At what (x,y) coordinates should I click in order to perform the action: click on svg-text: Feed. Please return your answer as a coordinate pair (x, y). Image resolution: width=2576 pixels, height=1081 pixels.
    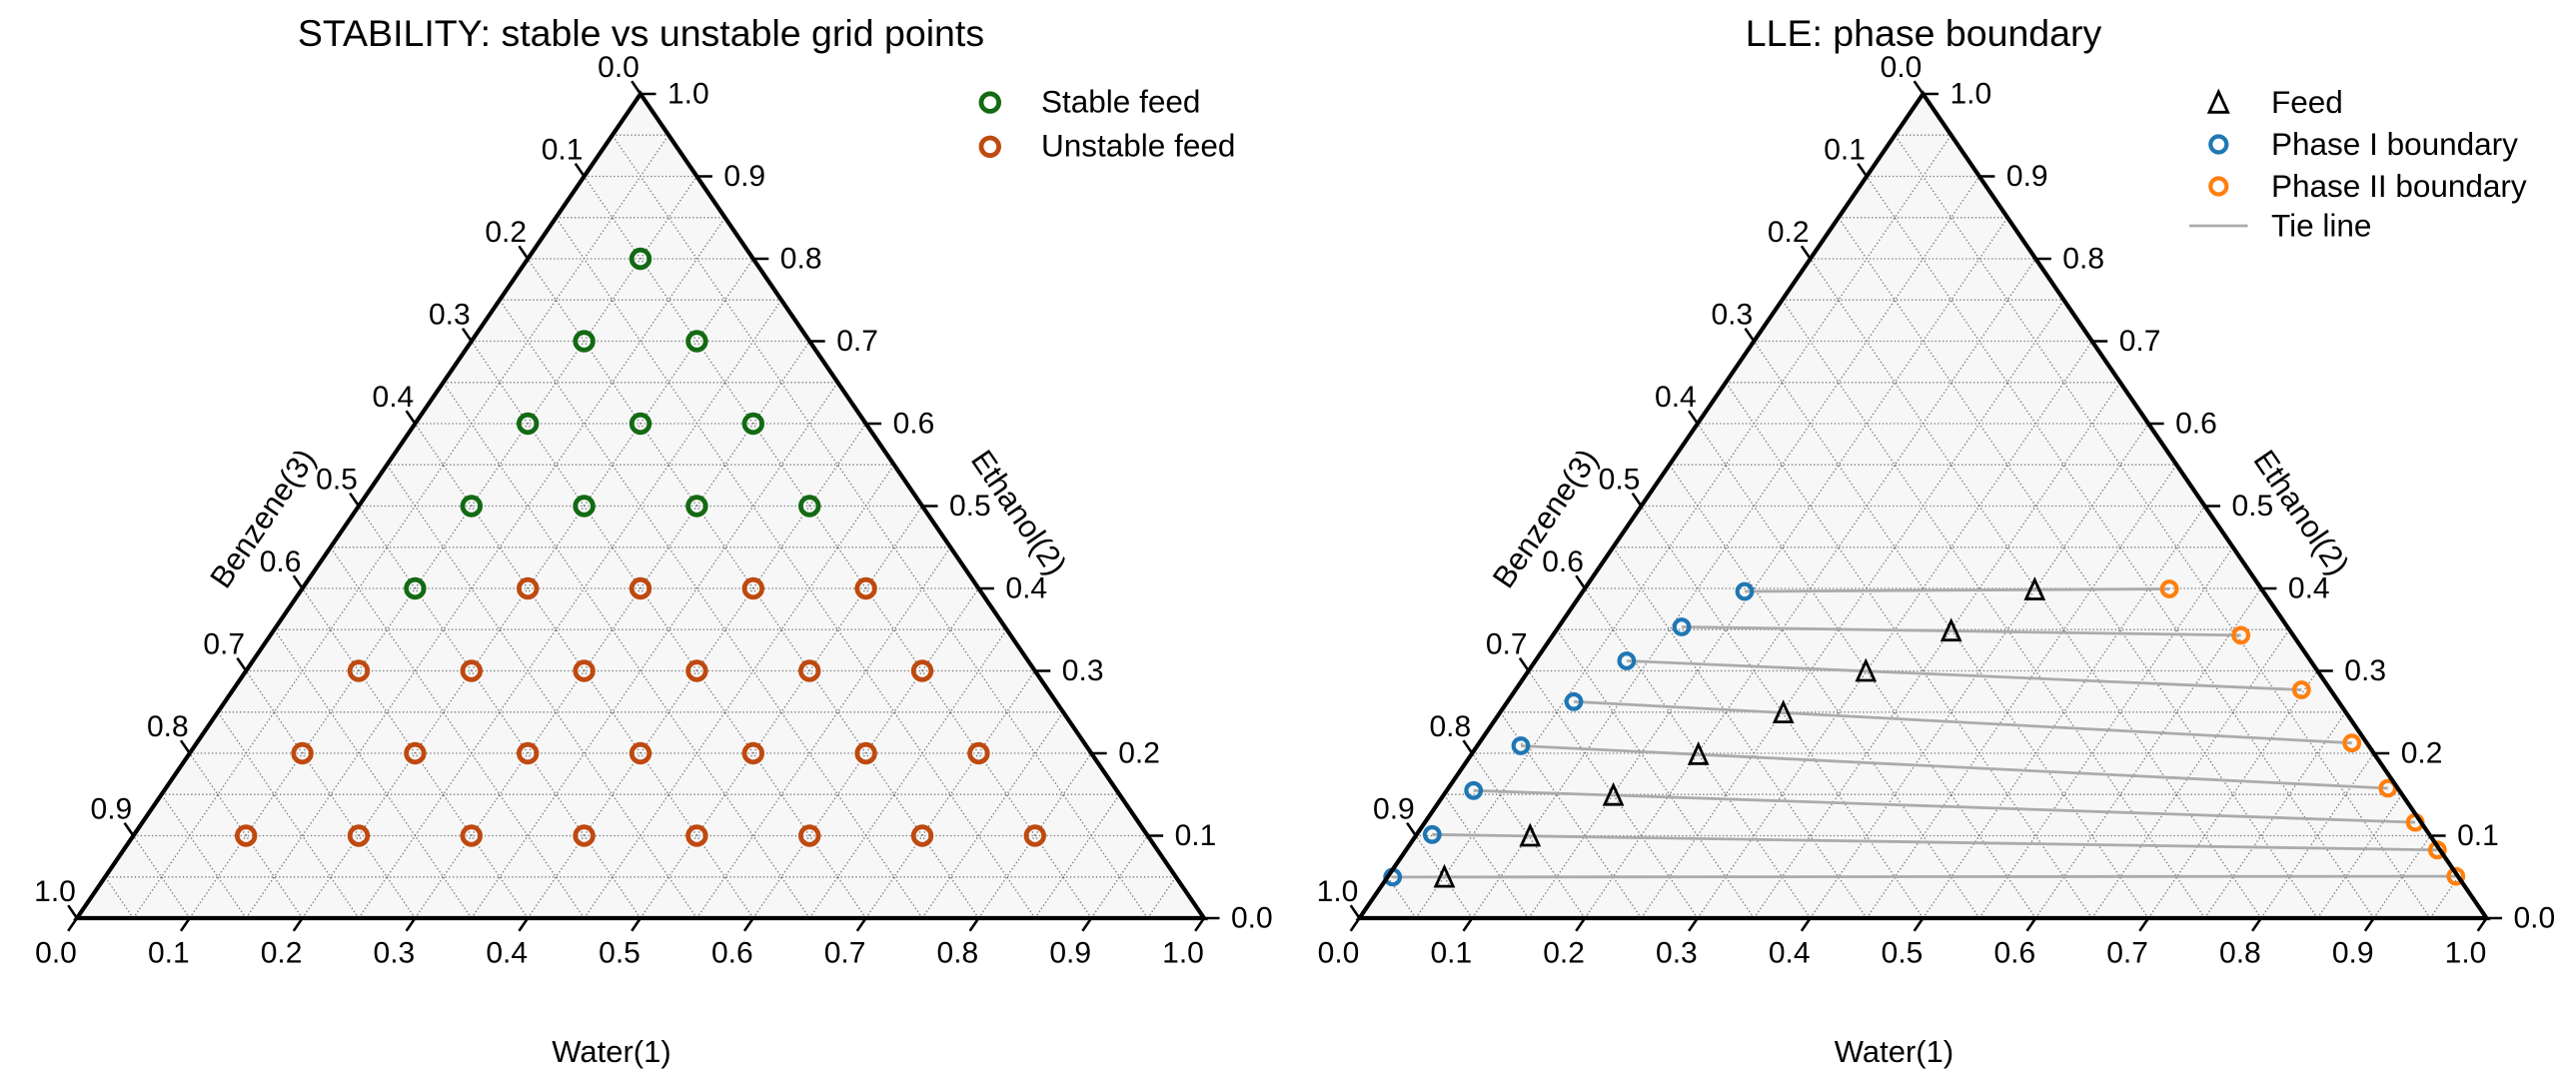
    Looking at the image, I should click on (2307, 102).